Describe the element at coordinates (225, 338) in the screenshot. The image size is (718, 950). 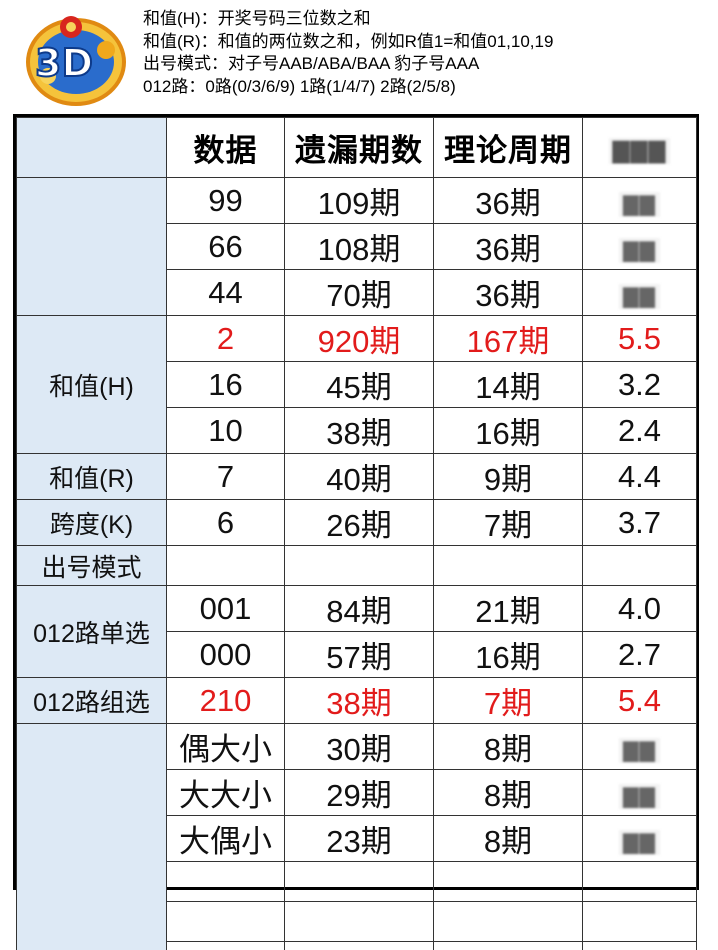
I see `data-cell: 2` at that location.